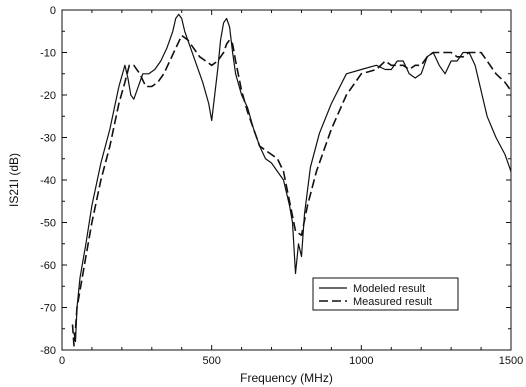  I want to click on legend: Modeled result Measured result, so click(385, 294).